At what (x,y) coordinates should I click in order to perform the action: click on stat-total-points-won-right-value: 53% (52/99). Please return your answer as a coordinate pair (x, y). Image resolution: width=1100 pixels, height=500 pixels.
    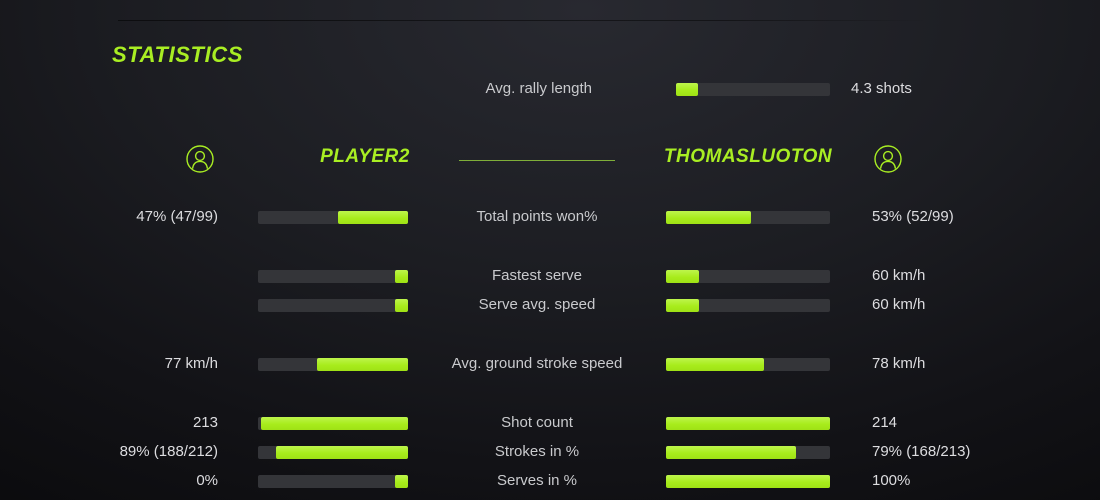
    Looking at the image, I should click on (913, 216).